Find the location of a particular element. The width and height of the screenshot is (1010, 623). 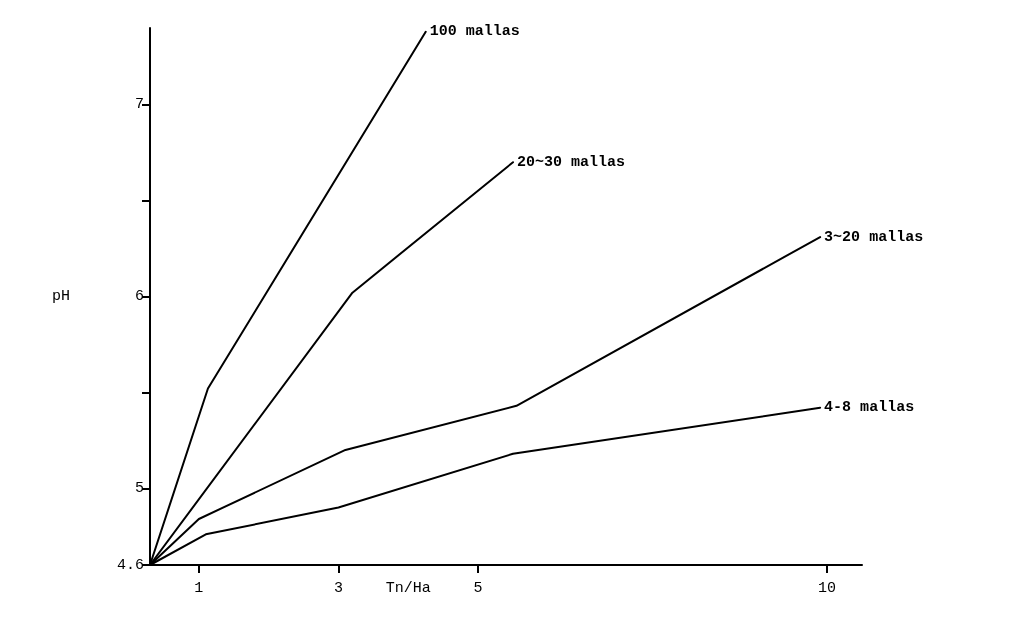

series-label: 3~20 mallas is located at coordinates (874, 237).